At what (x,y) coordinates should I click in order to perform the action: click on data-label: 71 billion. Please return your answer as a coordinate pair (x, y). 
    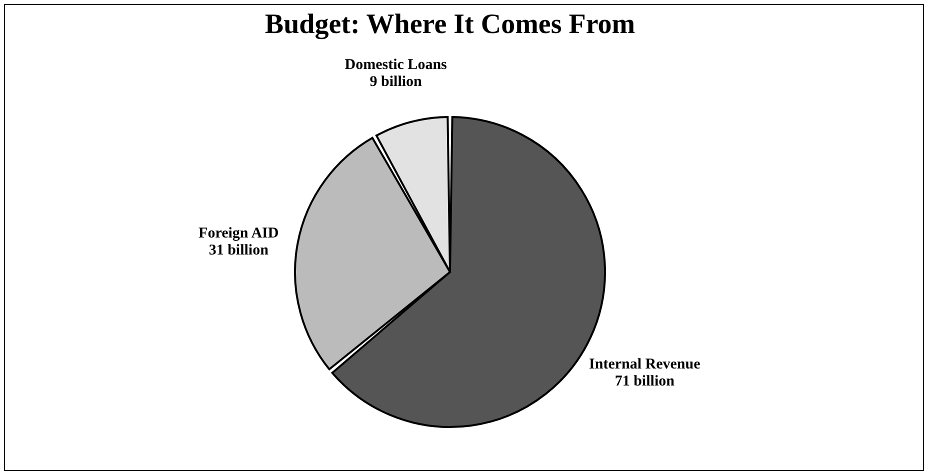
    Looking at the image, I should click on (645, 381).